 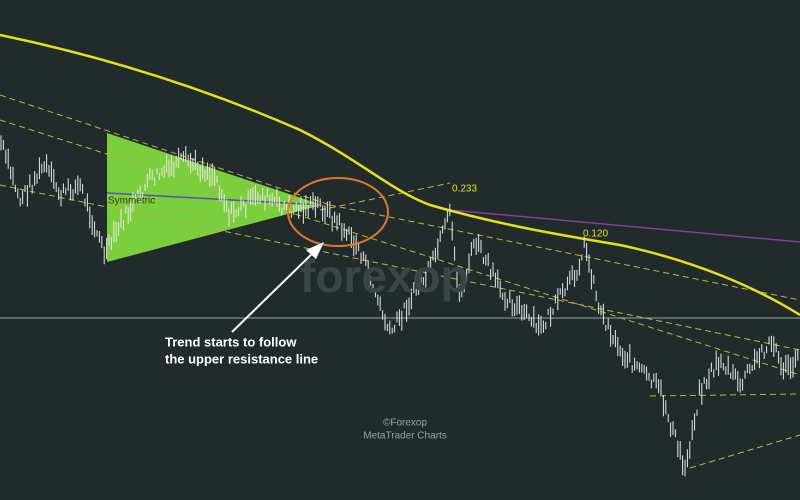 What do you see at coordinates (315, 250) in the screenshot?
I see `arrow-head` at bounding box center [315, 250].